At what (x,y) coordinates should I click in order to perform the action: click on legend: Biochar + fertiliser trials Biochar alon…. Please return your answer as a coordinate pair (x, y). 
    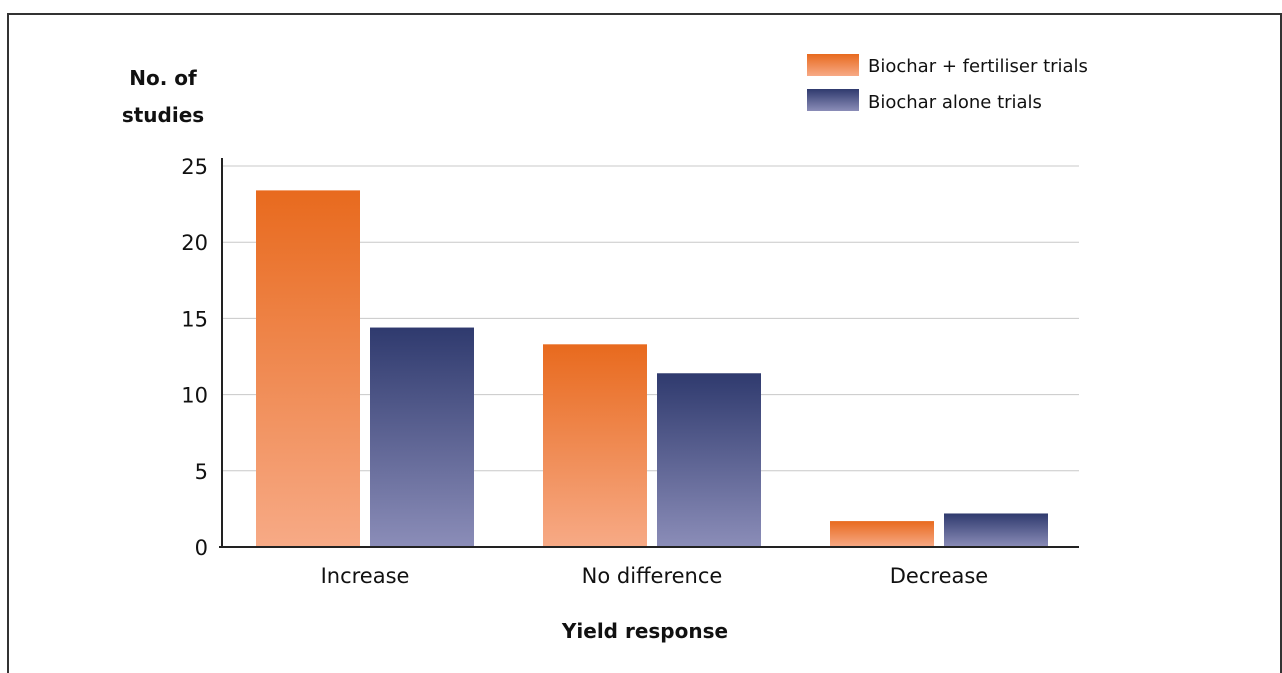
    Looking at the image, I should click on (947, 83).